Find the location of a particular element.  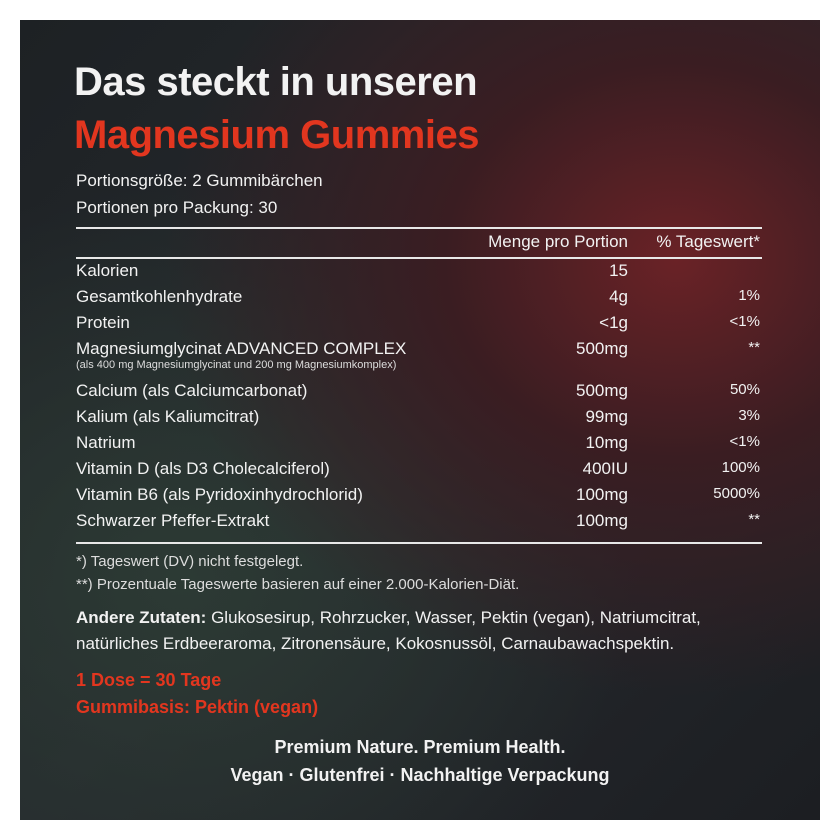

column-header: Menge pro Portion is located at coordinates (558, 241).